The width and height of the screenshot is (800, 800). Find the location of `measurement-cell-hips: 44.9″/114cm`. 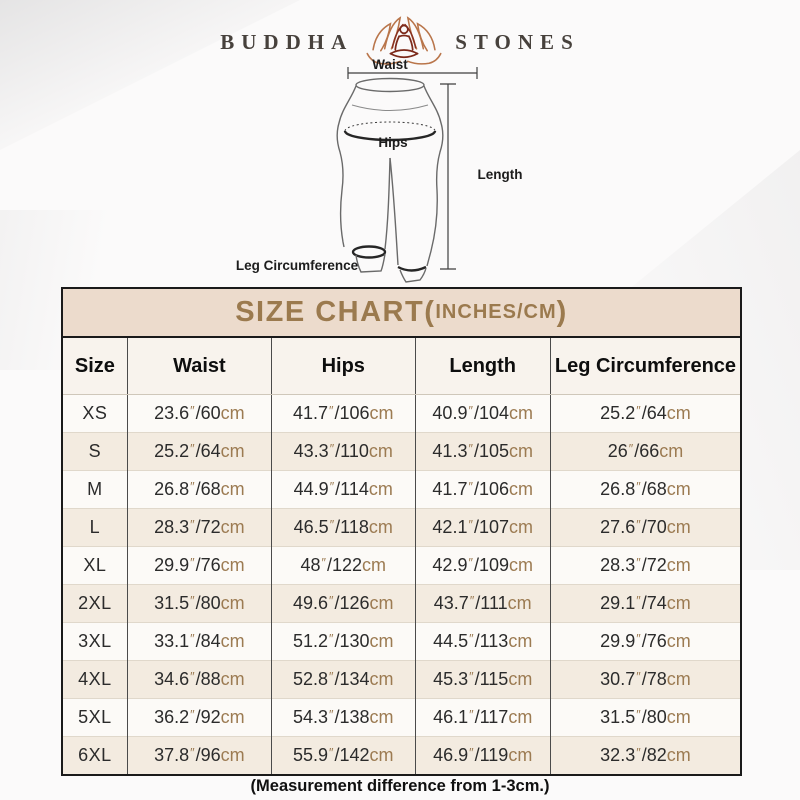

measurement-cell-hips: 44.9″/114cm is located at coordinates (343, 489).